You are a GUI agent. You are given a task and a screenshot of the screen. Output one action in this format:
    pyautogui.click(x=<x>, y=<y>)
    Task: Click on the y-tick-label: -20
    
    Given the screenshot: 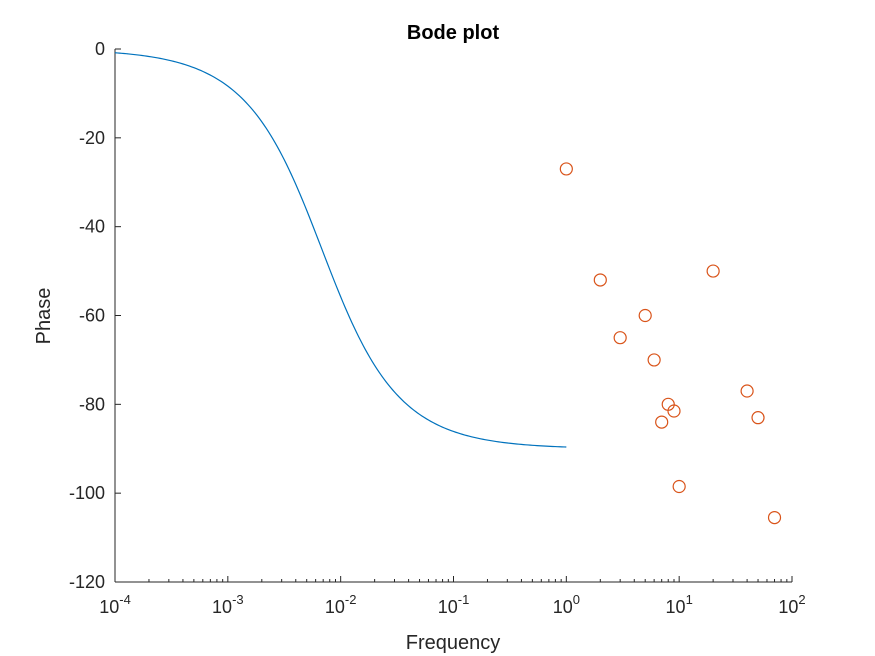 What is the action you would take?
    pyautogui.click(x=92, y=138)
    